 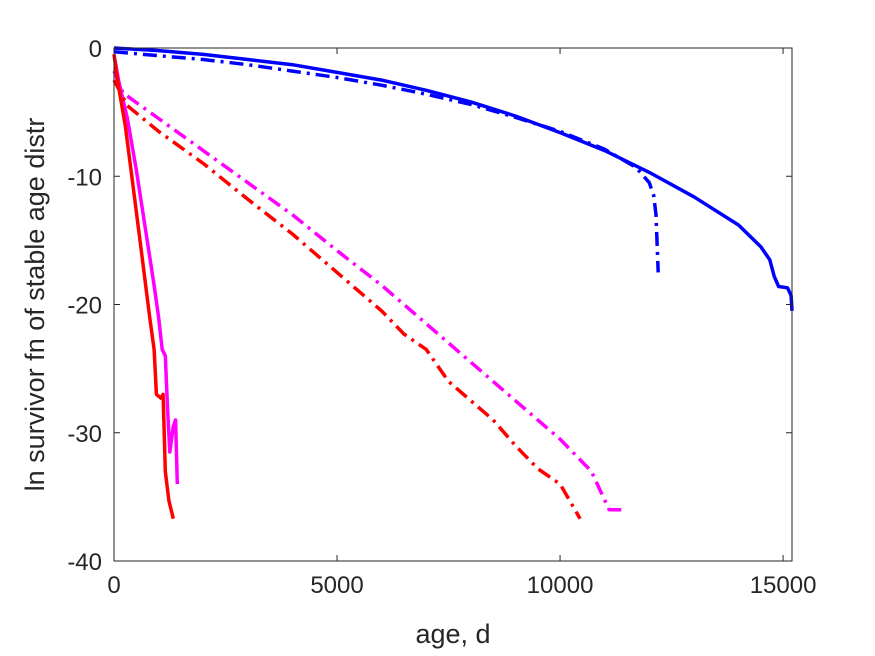 I want to click on y-tick-label: -30, so click(x=84, y=434).